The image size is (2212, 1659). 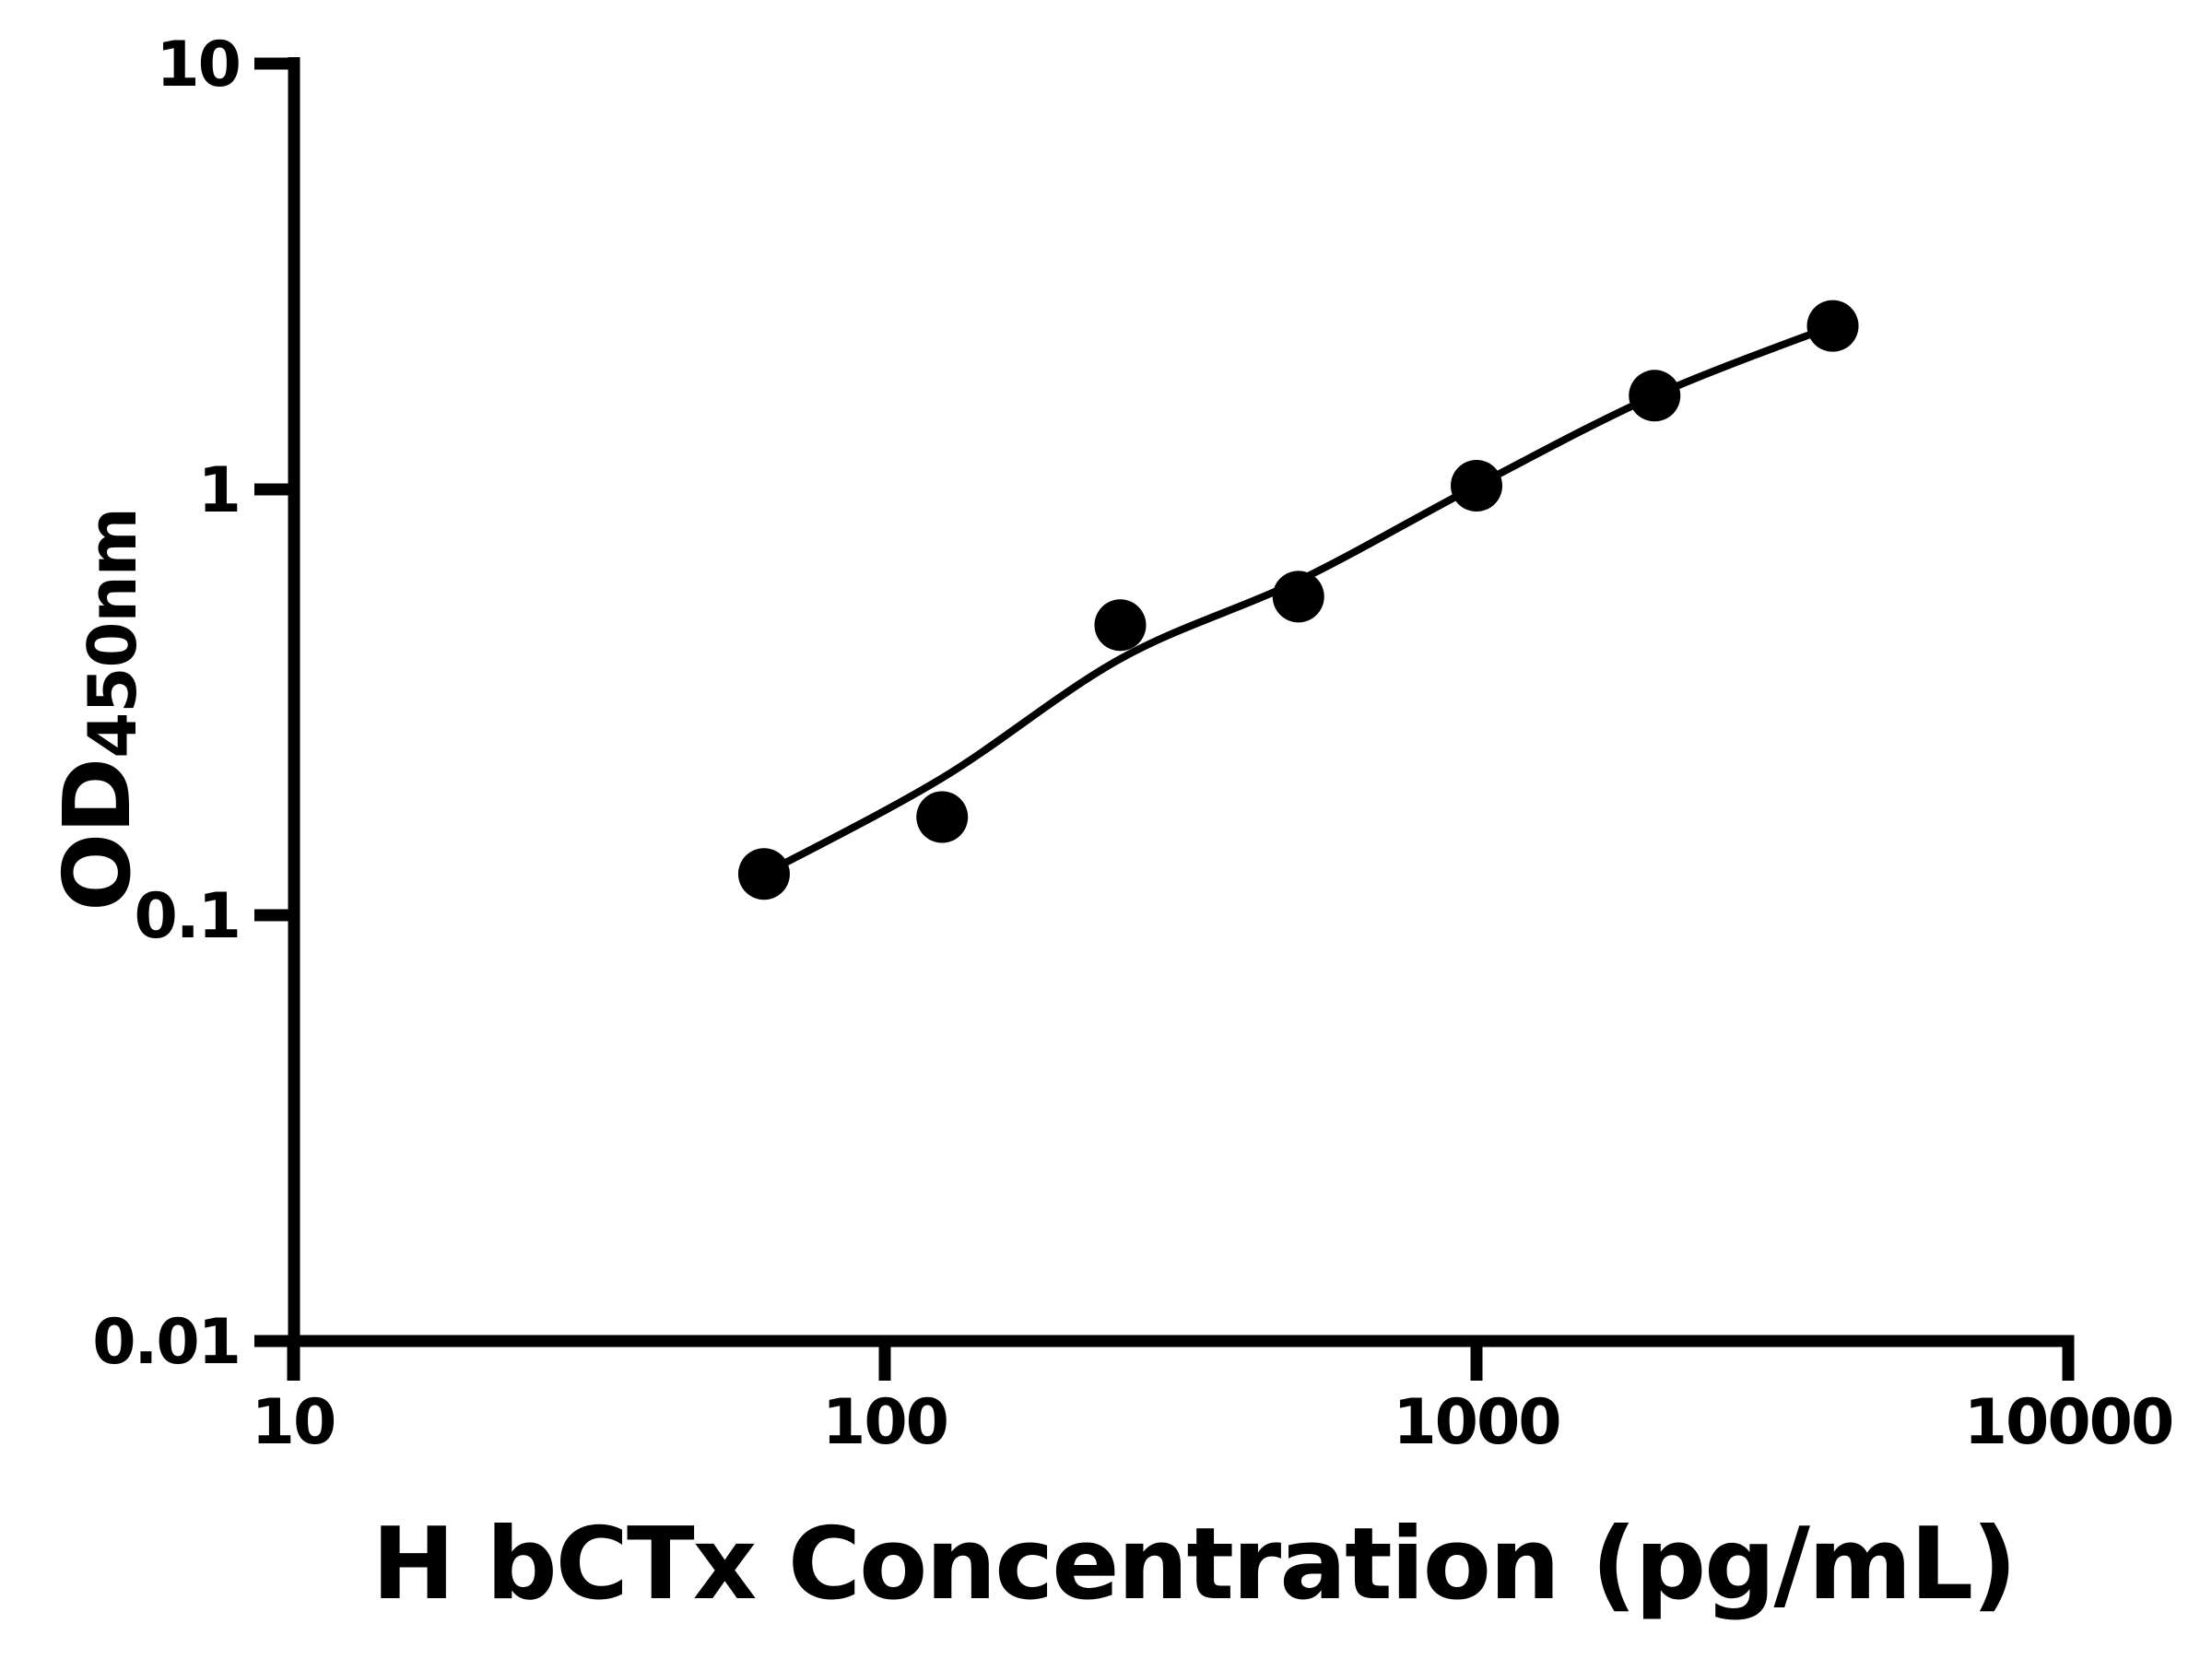 What do you see at coordinates (112, 633) in the screenshot?
I see `y-axis-title-subscript: 450nm` at bounding box center [112, 633].